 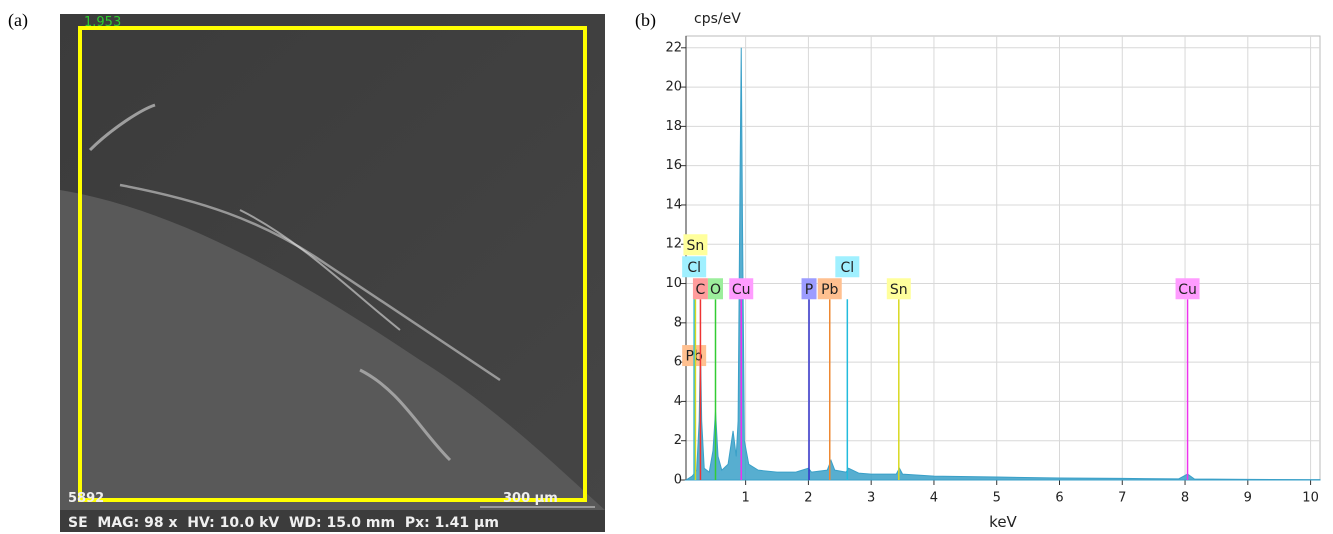 I want to click on element-label: P, so click(x=809, y=290).